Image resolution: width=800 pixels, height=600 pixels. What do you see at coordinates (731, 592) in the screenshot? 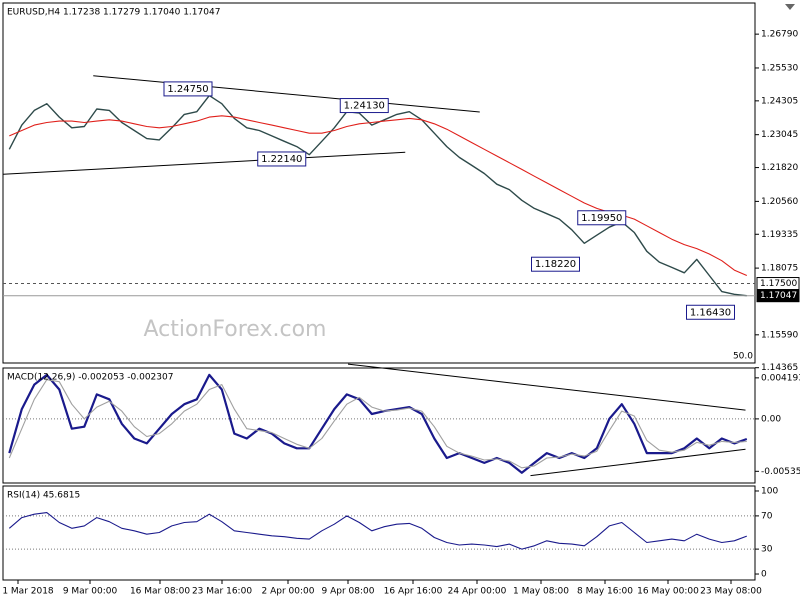
I see `x-tick-label: 23 May 08:00` at bounding box center [731, 592].